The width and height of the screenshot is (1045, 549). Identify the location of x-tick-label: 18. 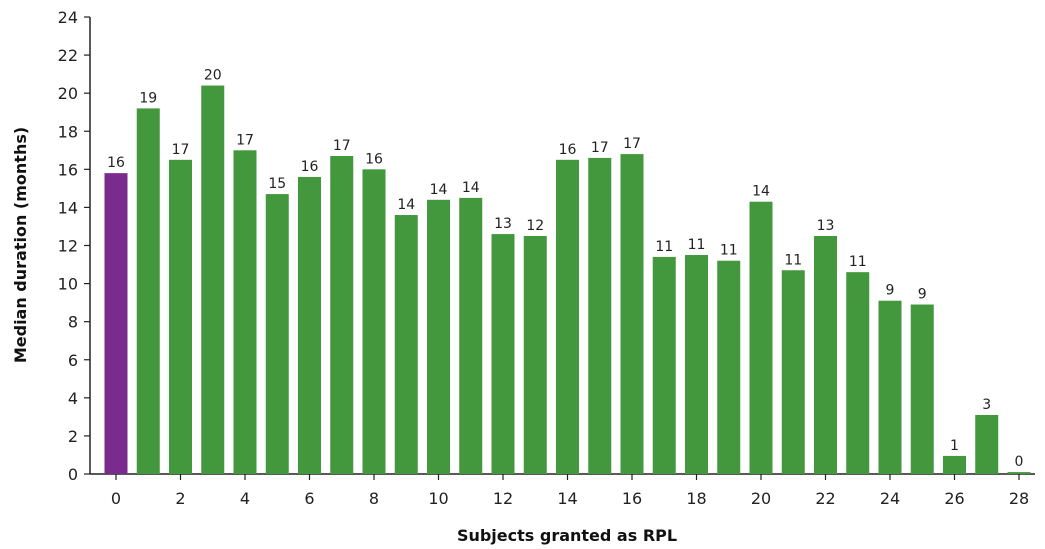
(696, 498).